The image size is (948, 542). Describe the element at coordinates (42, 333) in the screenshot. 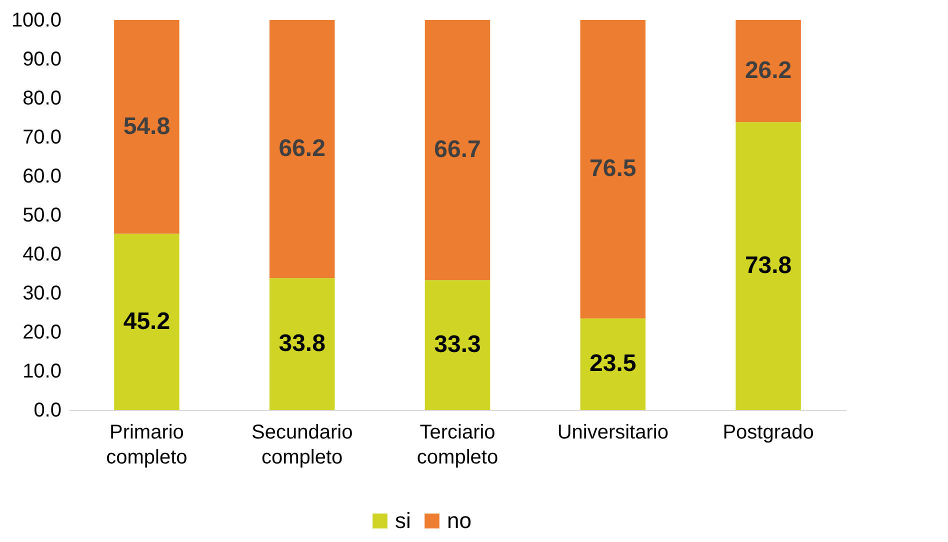

I see `y-tick-label: 20.0` at that location.